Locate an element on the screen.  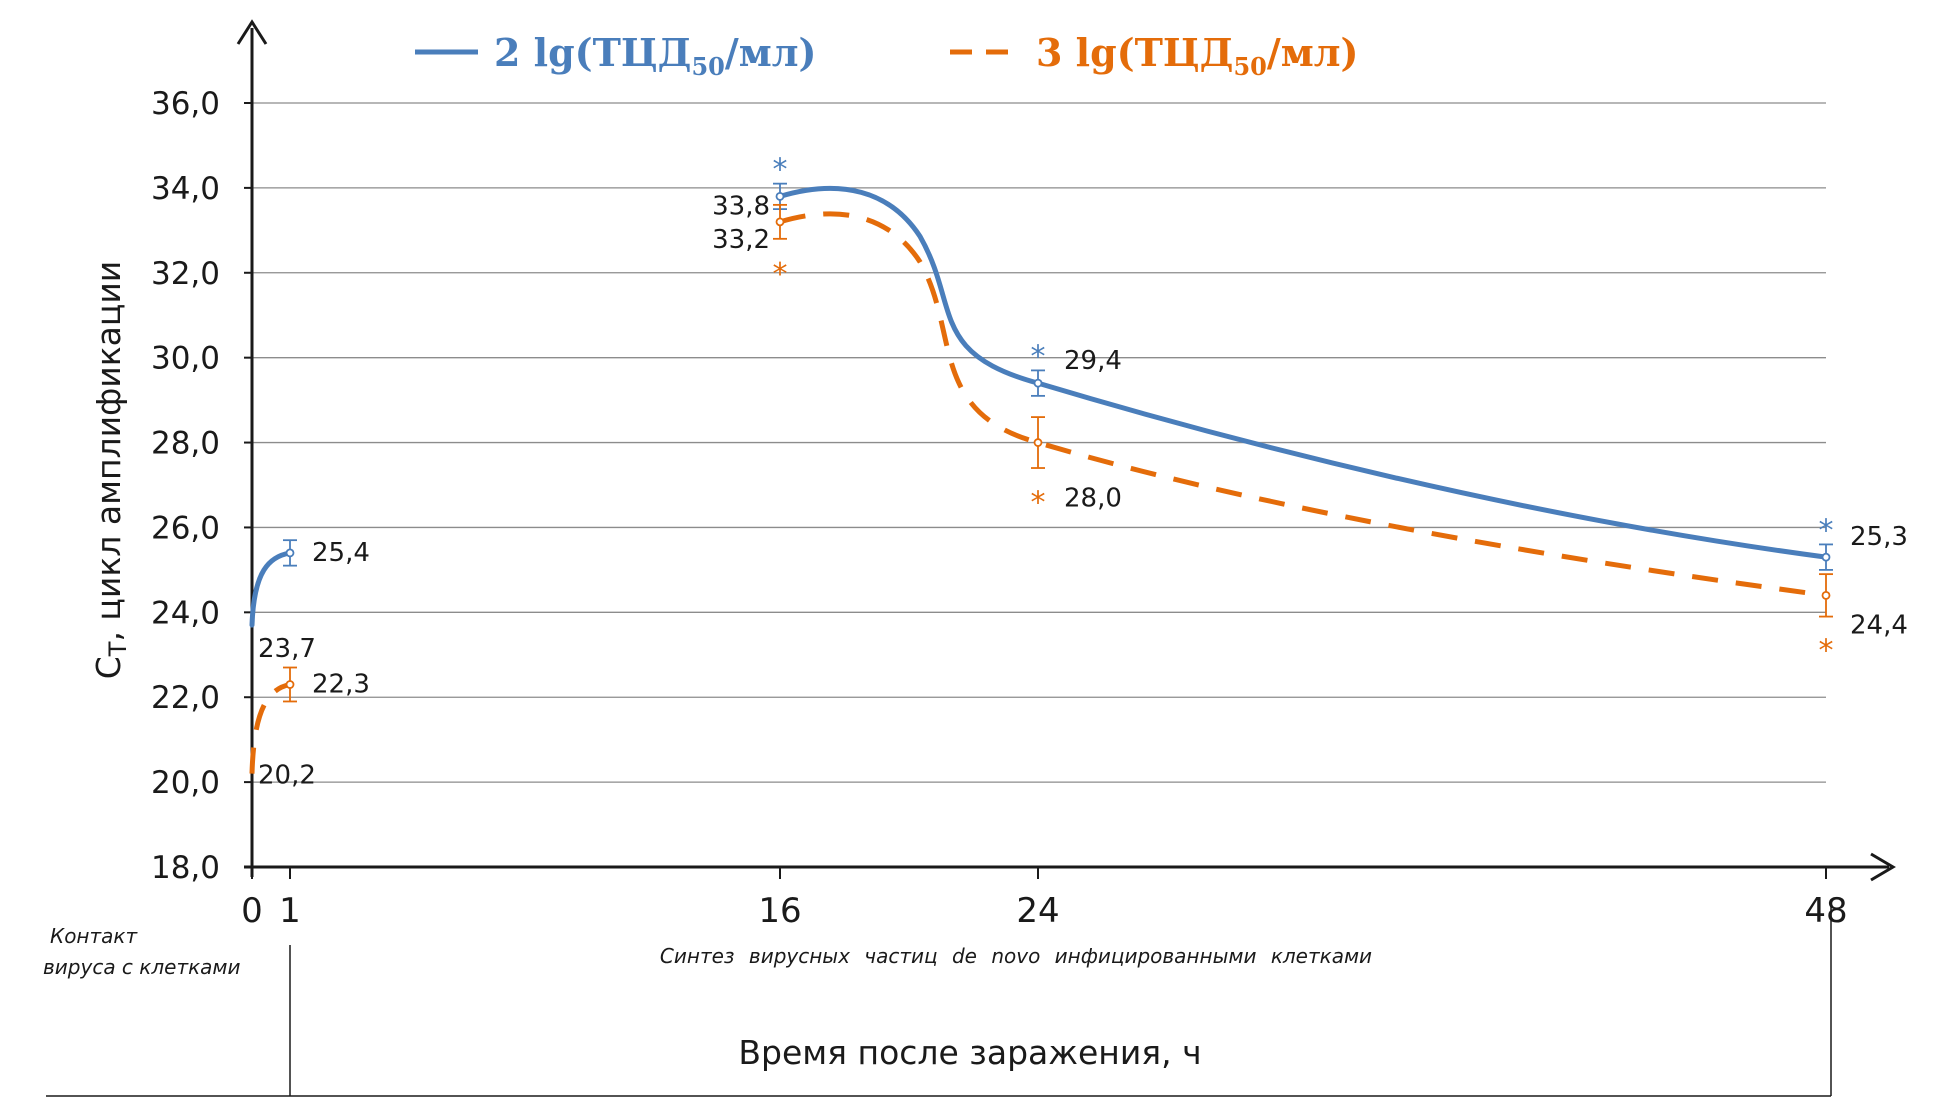
significance-star-3lg-24: * is located at coordinates (1038, 503).